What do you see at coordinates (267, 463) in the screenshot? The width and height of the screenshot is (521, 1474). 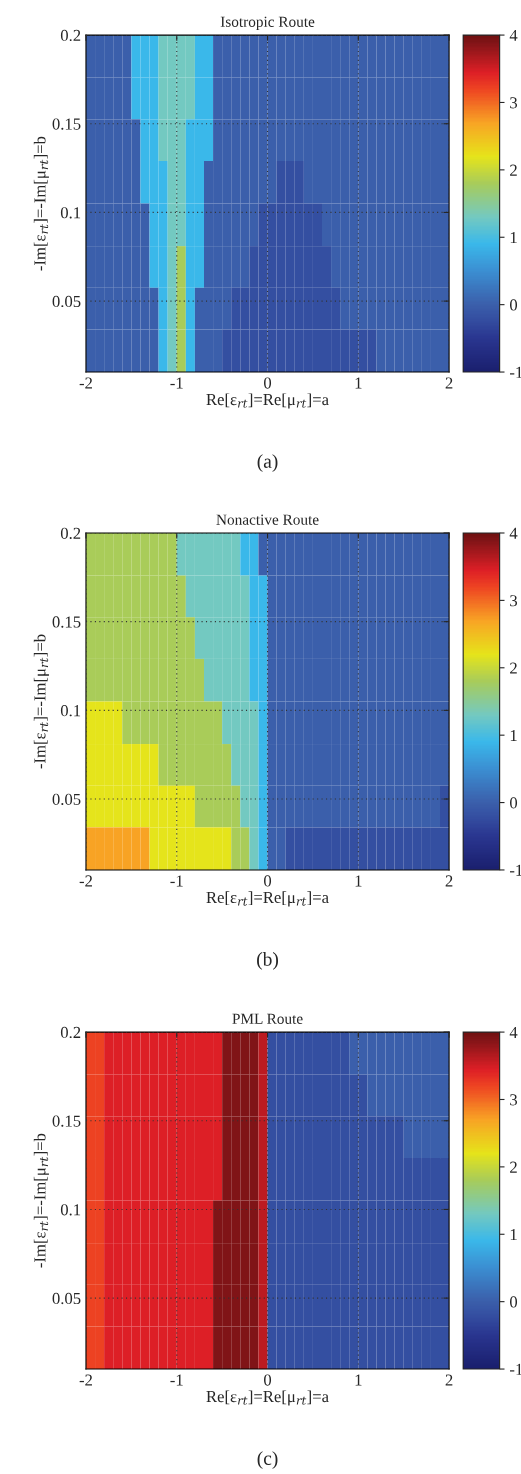 I see `text: (a)` at bounding box center [267, 463].